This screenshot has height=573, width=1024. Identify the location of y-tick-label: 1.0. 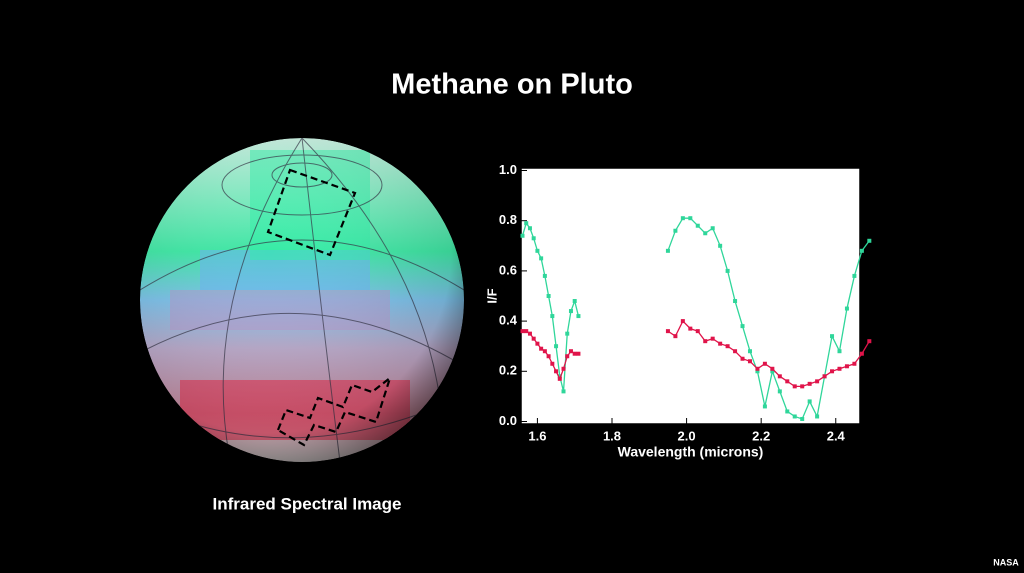
(508, 169).